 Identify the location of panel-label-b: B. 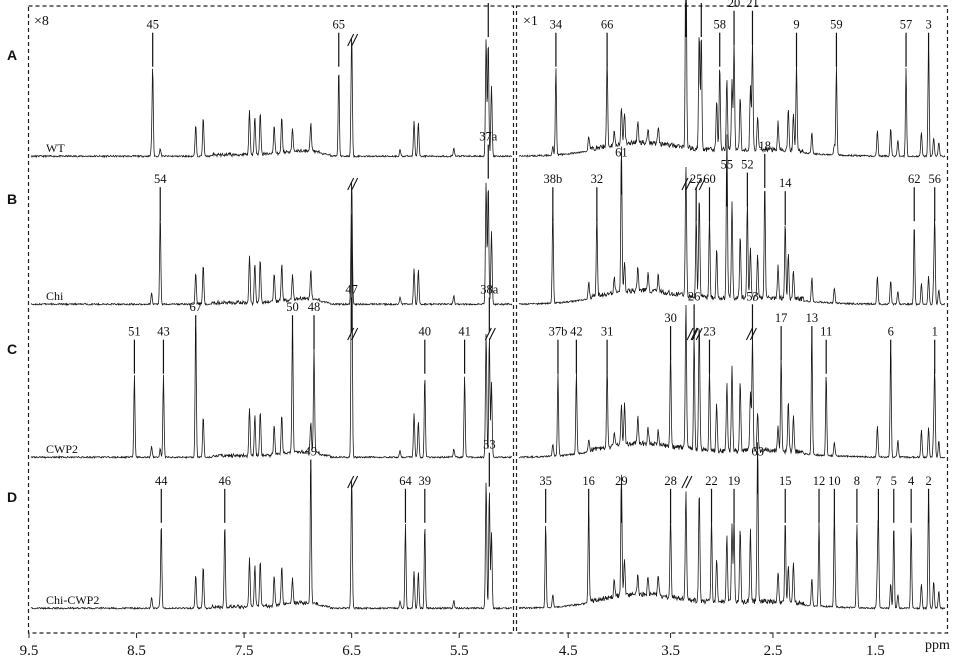
(12, 199).